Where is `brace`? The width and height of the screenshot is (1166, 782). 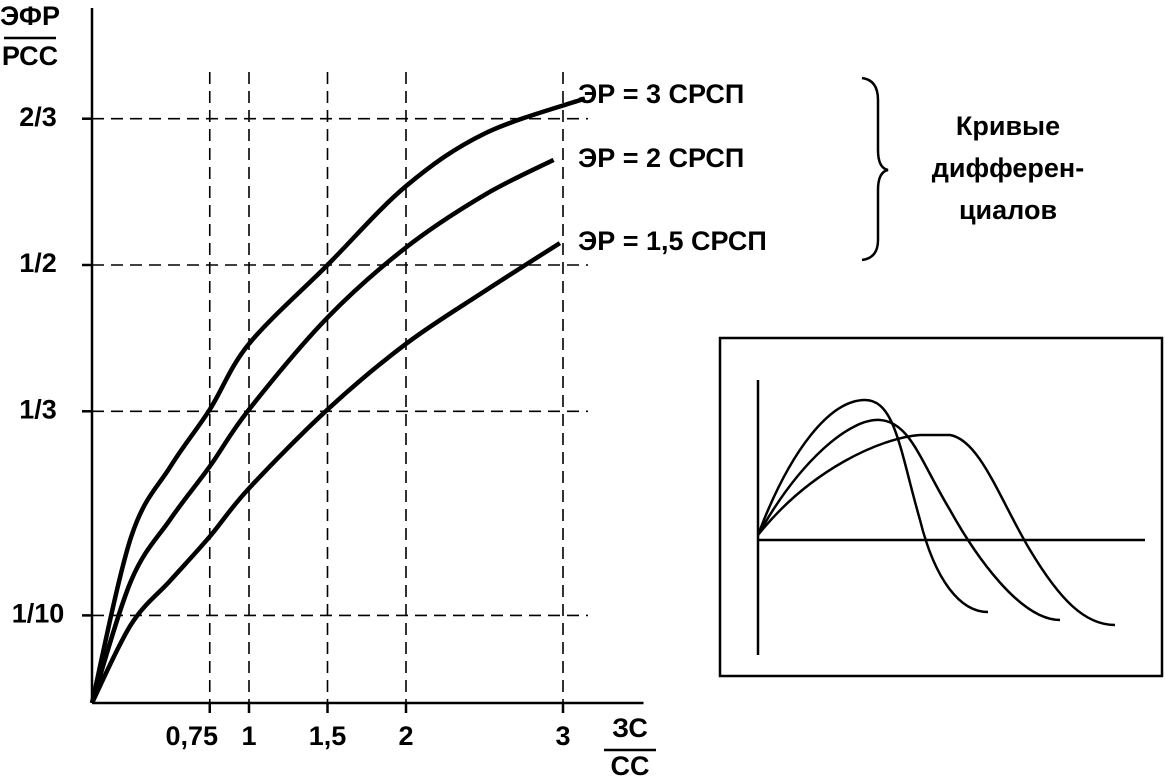
brace is located at coordinates (875, 169).